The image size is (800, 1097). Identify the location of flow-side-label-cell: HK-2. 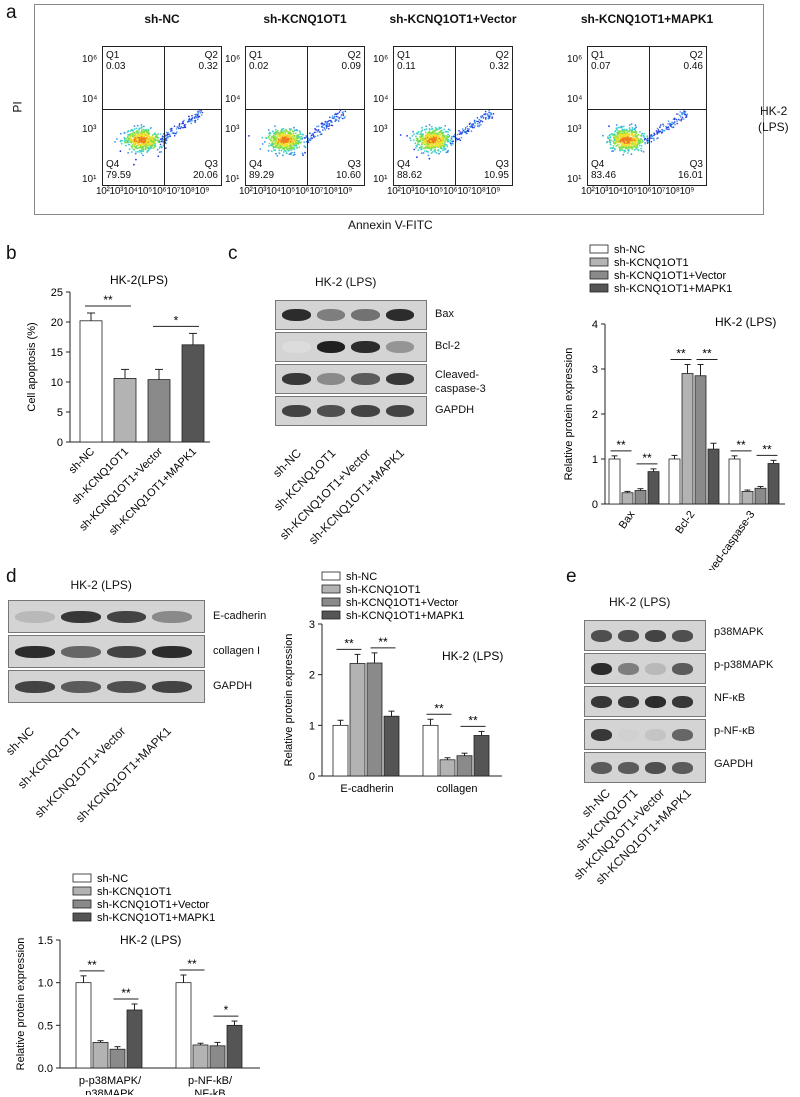
(774, 111).